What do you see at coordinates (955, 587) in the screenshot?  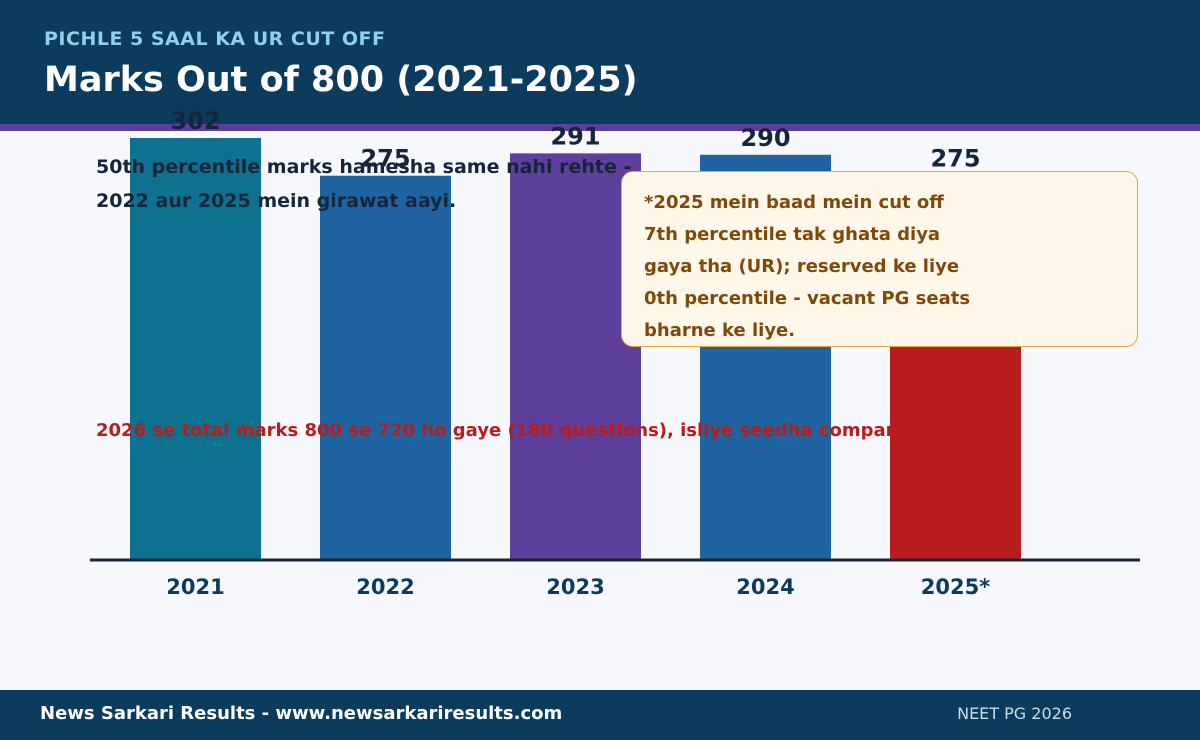 I see `x-tick-label: 2025*` at bounding box center [955, 587].